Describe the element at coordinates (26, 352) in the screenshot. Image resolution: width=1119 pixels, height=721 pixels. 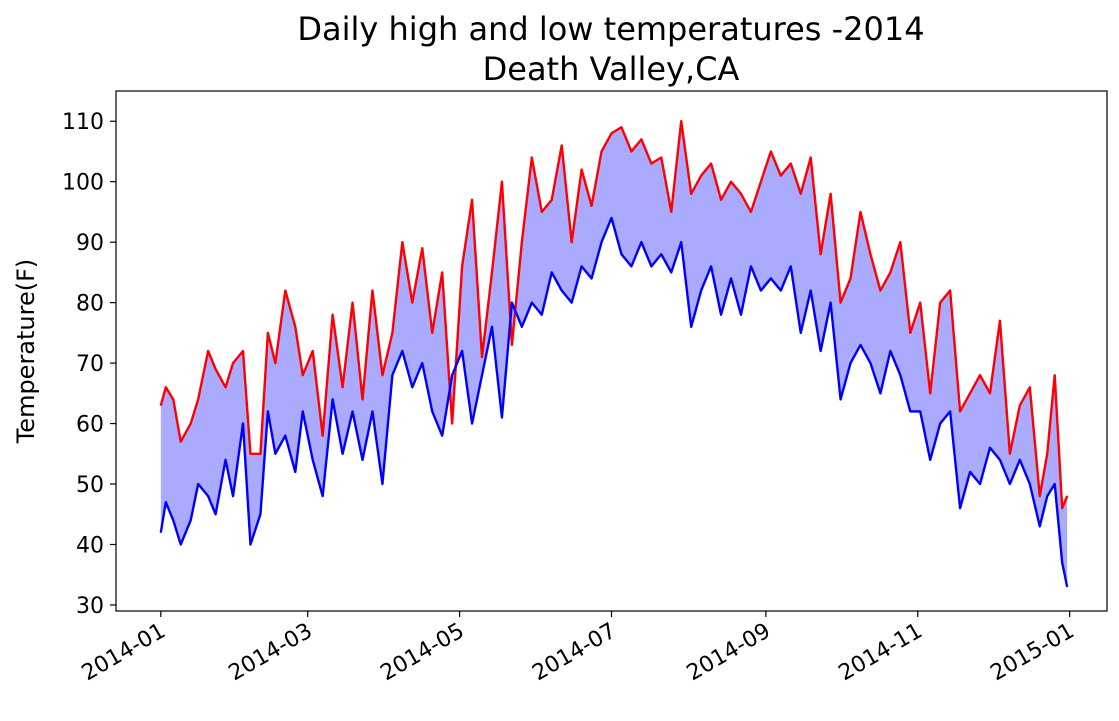
I see `y-axis-label: Temperature(F)` at that location.